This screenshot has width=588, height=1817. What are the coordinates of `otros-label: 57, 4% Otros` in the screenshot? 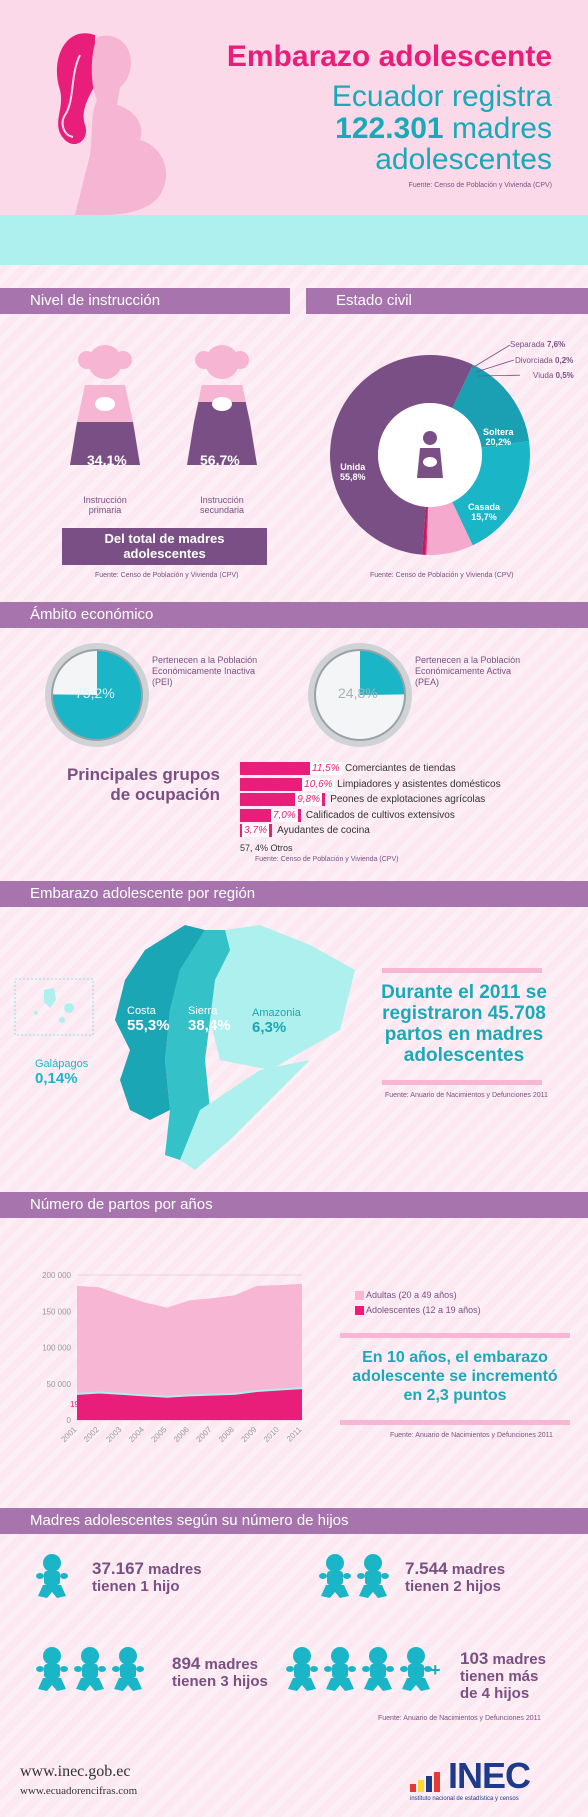 It's located at (266, 848).